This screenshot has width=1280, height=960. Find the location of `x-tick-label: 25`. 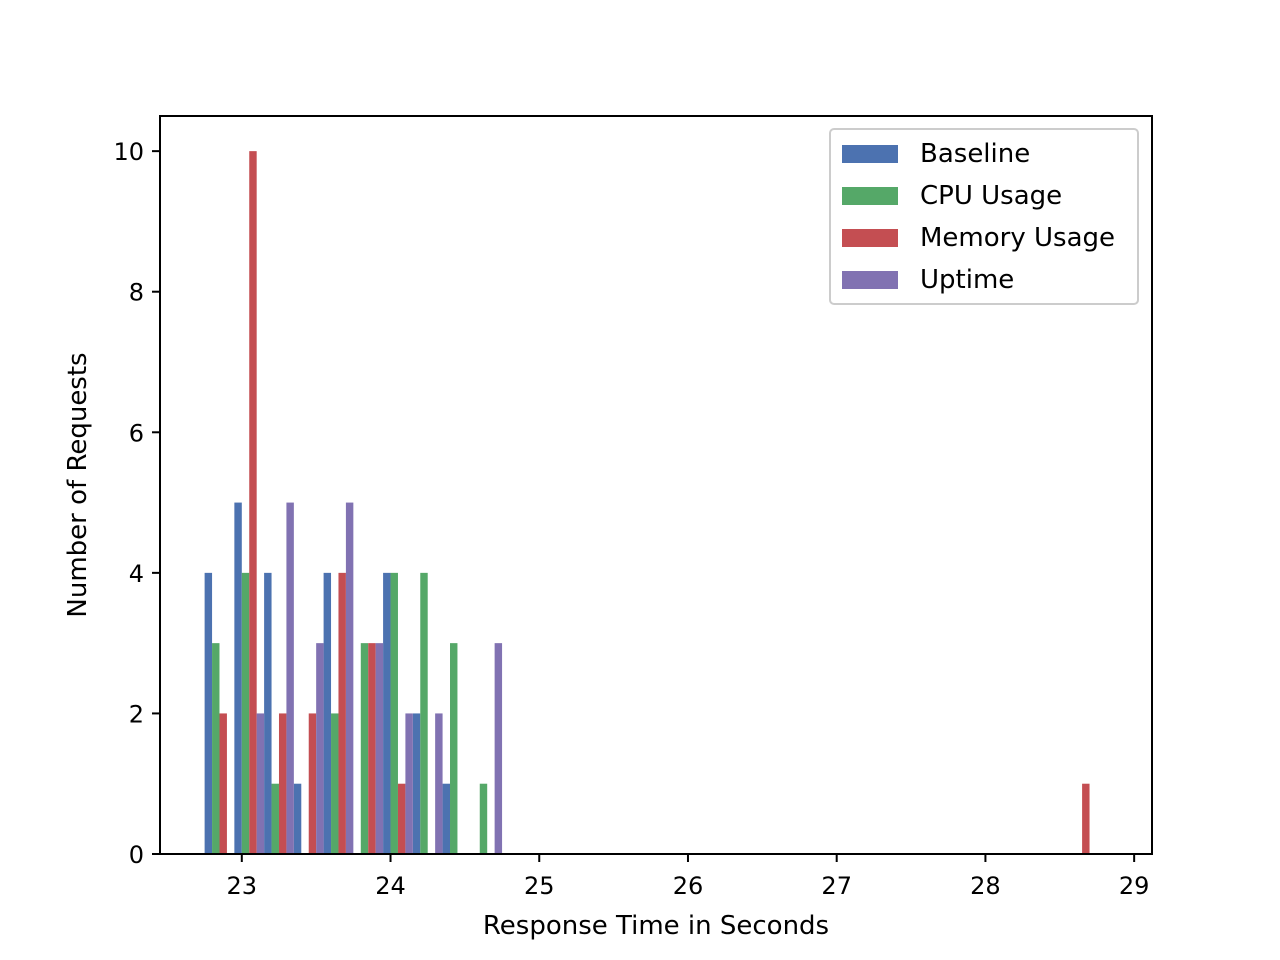

x-tick-label: 25 is located at coordinates (539, 886).